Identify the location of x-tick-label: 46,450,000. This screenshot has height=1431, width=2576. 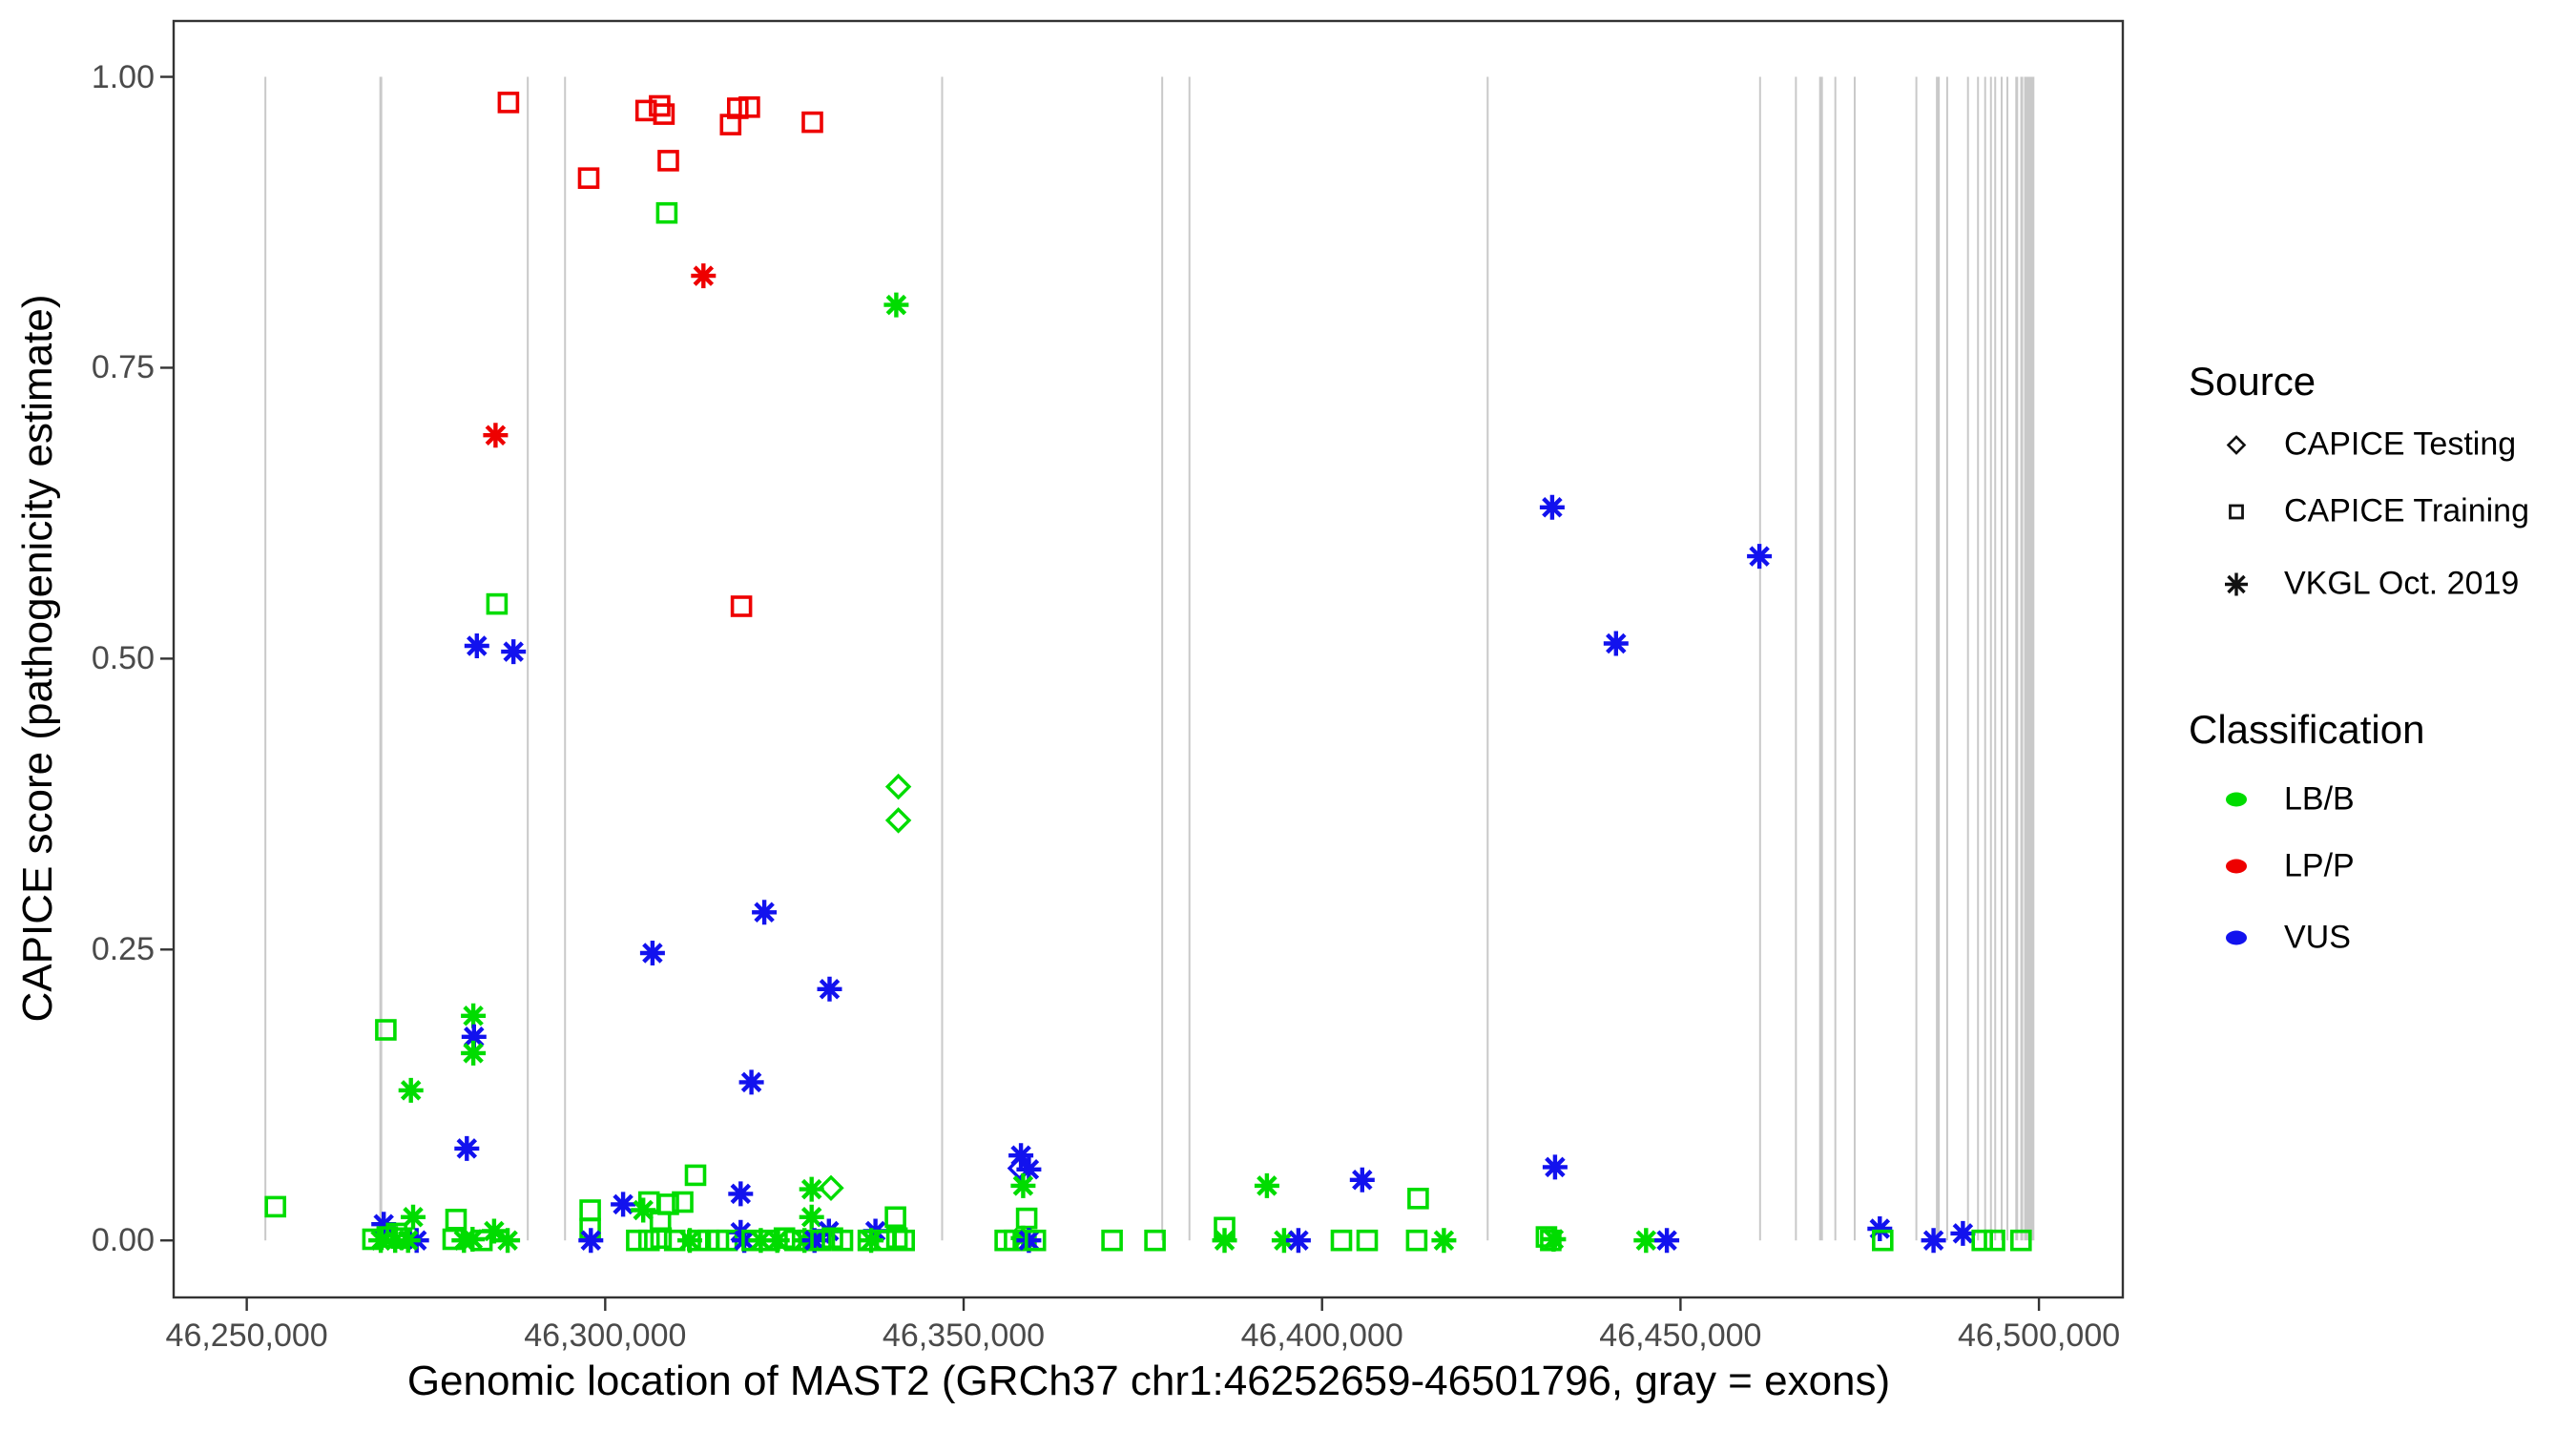
(1680, 1335).